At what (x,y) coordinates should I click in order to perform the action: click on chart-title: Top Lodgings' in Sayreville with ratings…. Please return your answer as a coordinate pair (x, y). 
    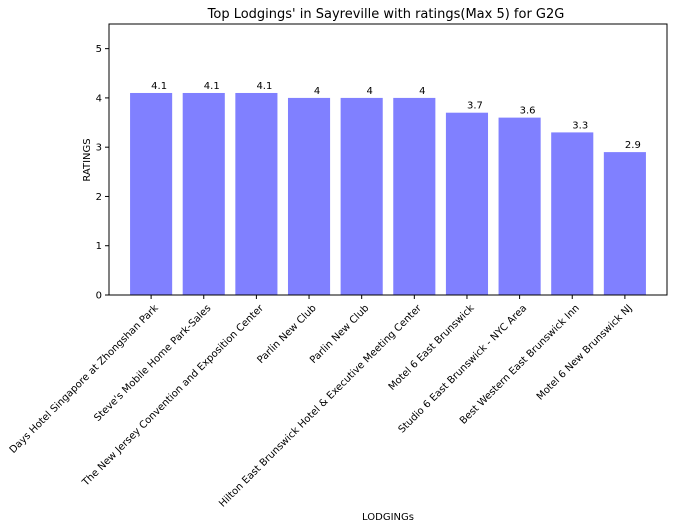
    Looking at the image, I should click on (386, 14).